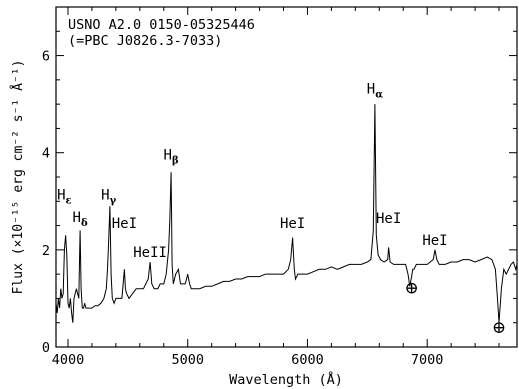 This screenshot has height=389, width=519. Describe the element at coordinates (46, 348) in the screenshot. I see `y-tick-label: 0` at that location.